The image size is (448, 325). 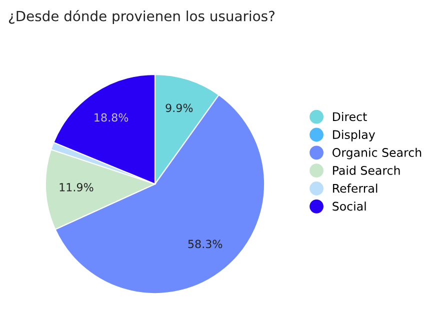 I want to click on legend-label: Referral, so click(x=355, y=188).